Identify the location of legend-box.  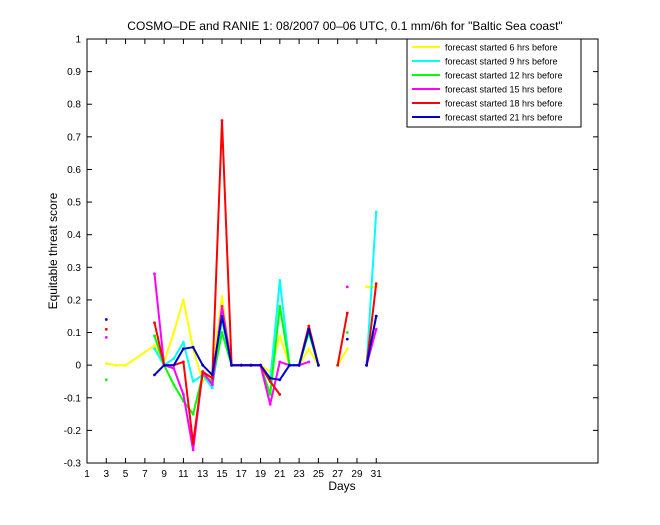
(494, 83).